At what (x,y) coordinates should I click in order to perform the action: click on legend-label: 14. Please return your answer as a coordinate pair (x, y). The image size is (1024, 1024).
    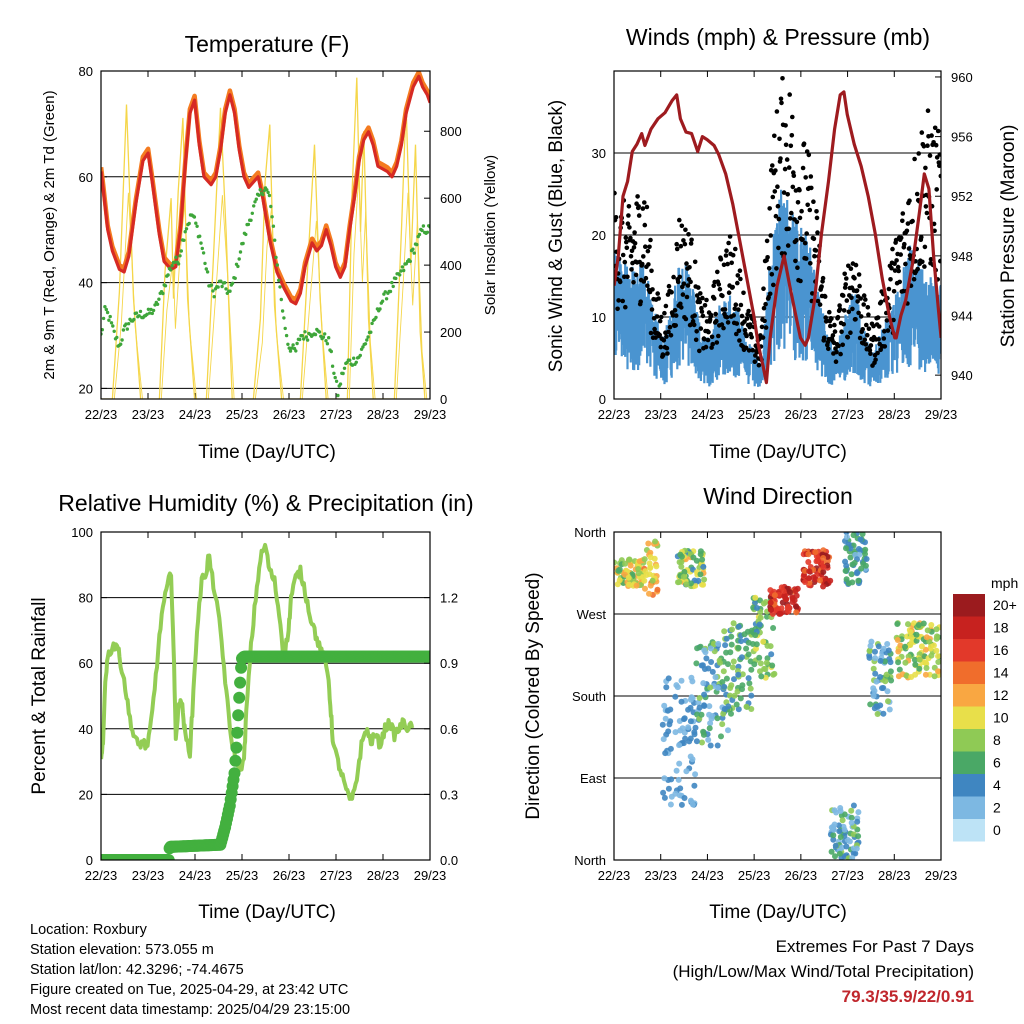
    Looking at the image, I should click on (1001, 673).